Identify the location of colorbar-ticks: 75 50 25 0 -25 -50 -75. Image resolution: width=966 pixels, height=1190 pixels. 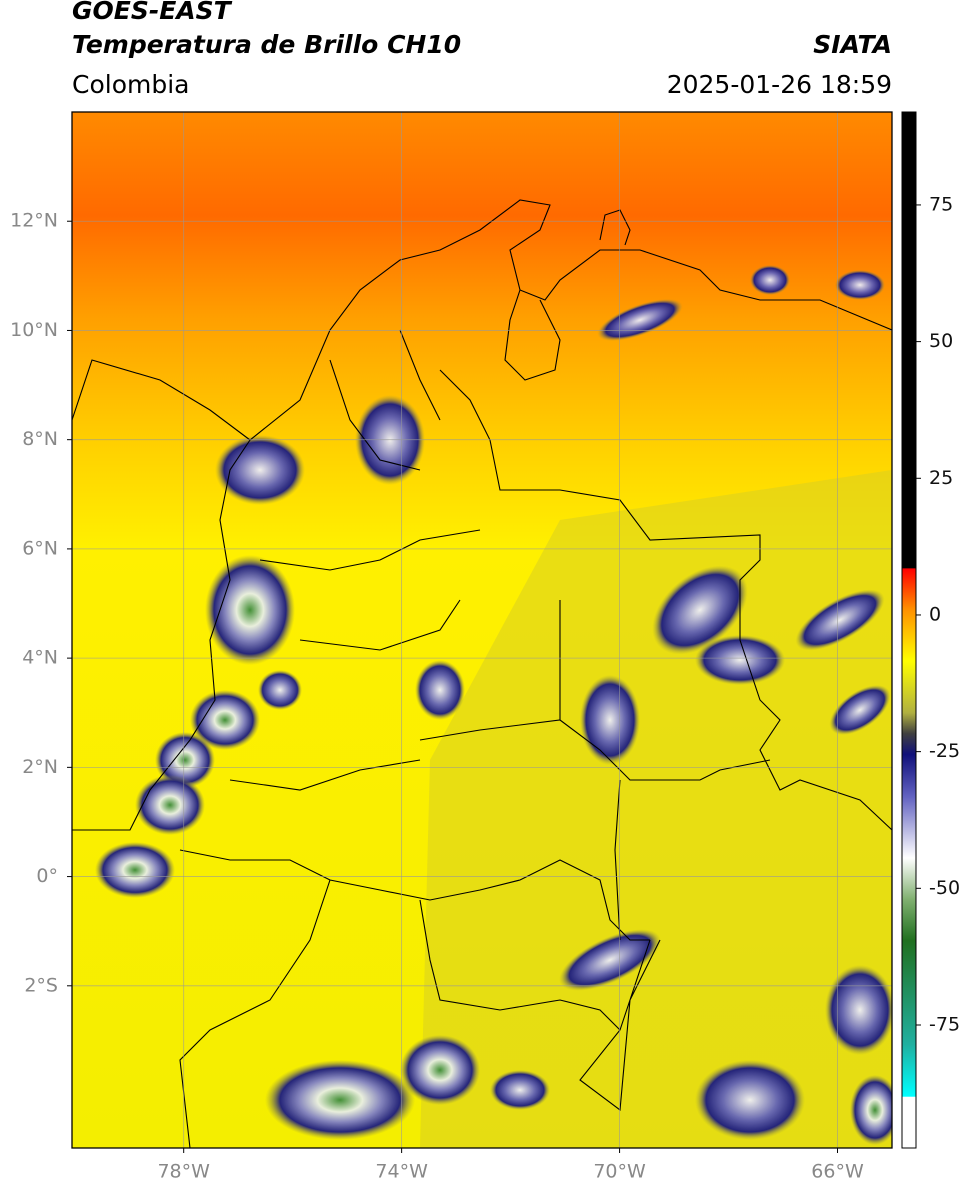
(938, 614).